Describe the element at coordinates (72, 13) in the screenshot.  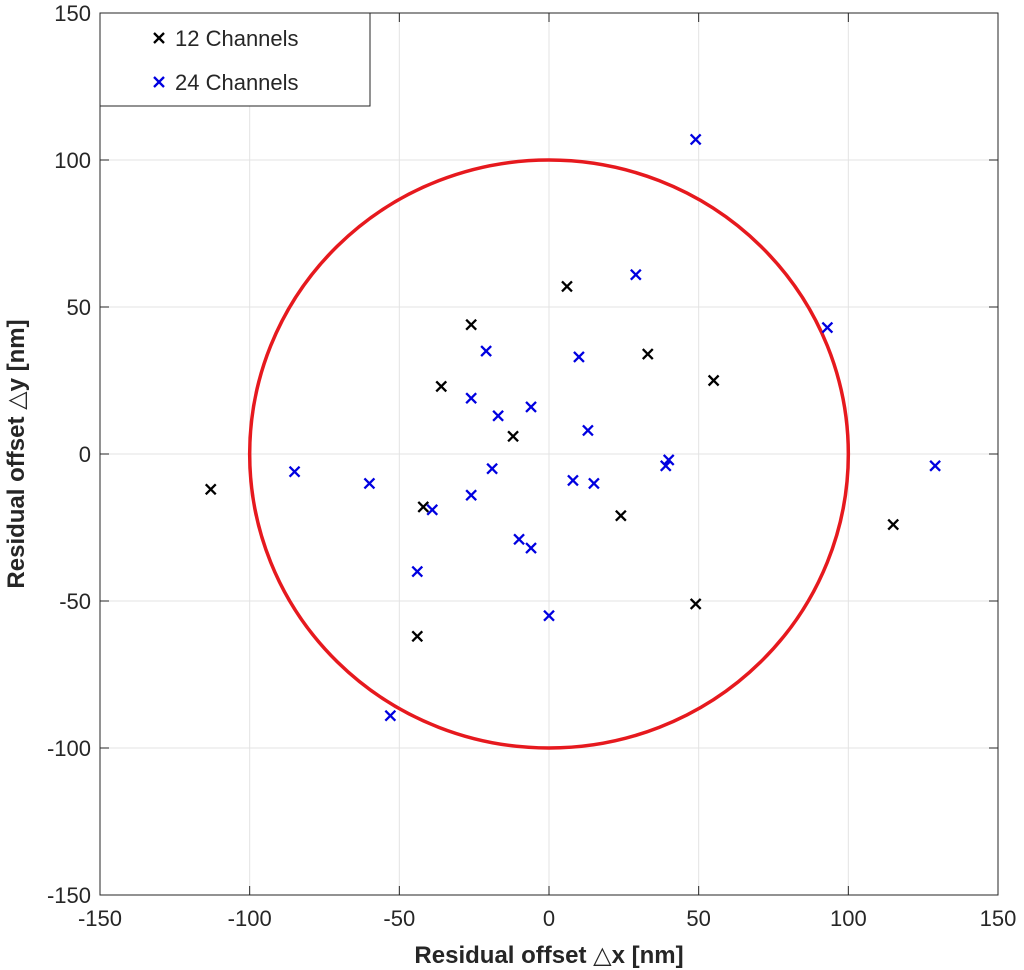
I see `y-tick-label: 150` at that location.